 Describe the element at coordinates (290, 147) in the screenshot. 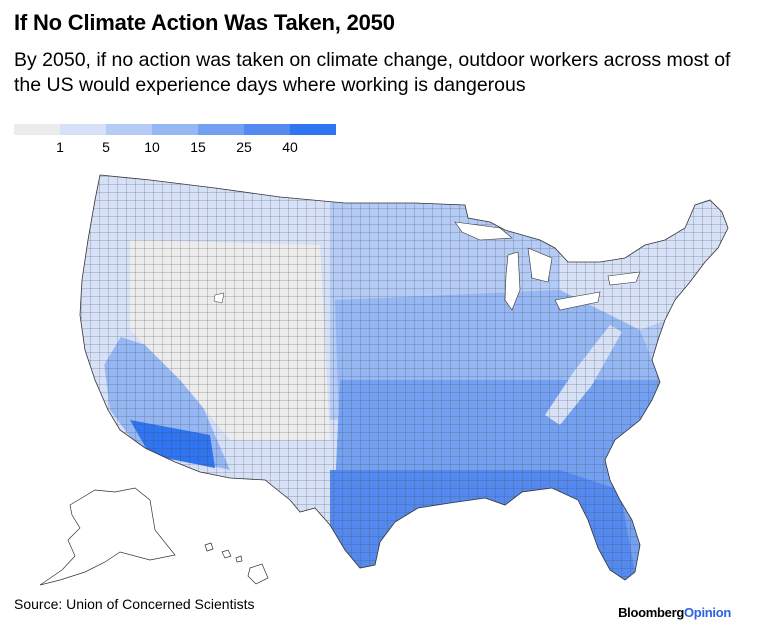

I see `legend-label-40: 40` at that location.